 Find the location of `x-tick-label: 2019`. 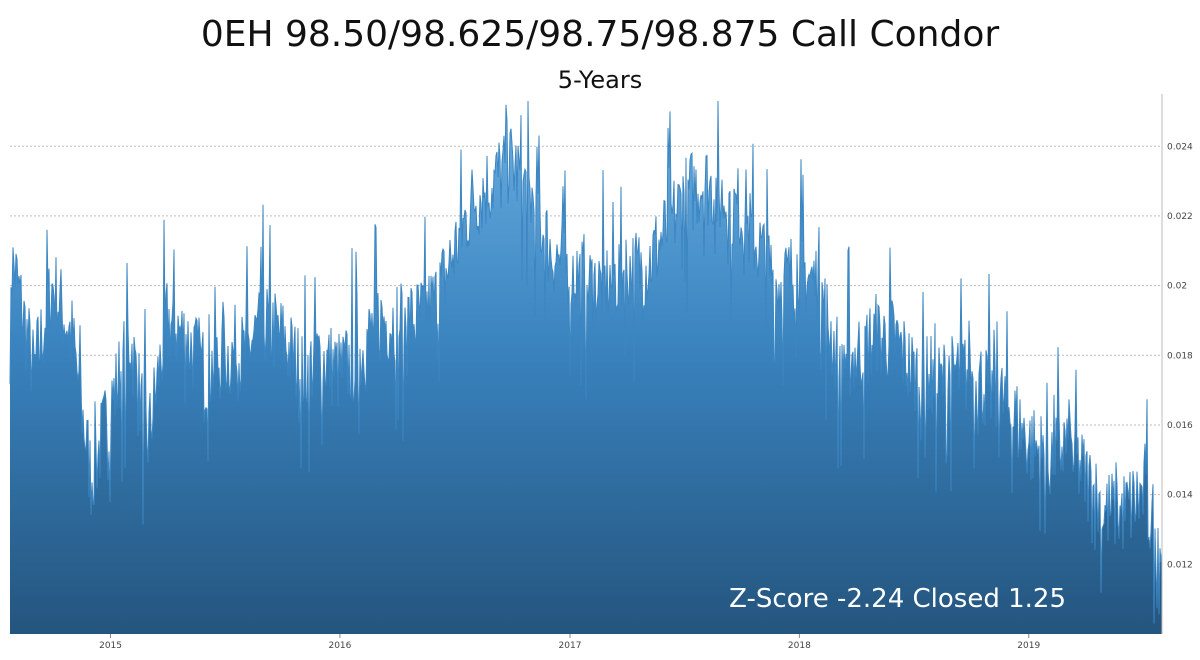

x-tick-label: 2019 is located at coordinates (1028, 646).